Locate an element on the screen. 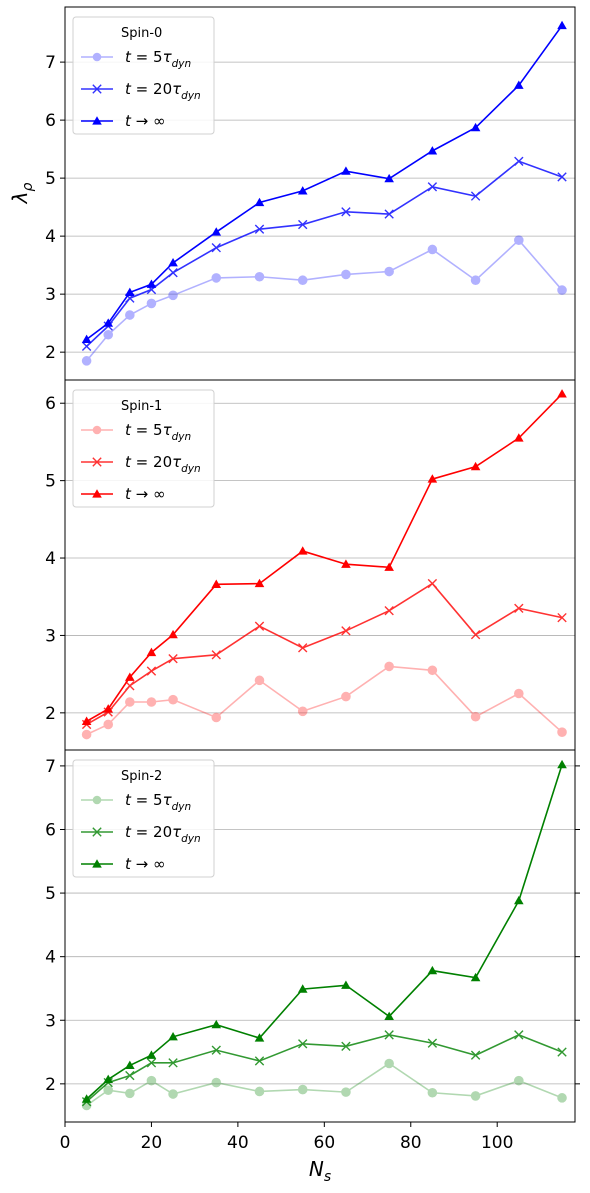 The width and height of the screenshot is (590, 1193). y-axis-label: λρ is located at coordinates (22, 194).